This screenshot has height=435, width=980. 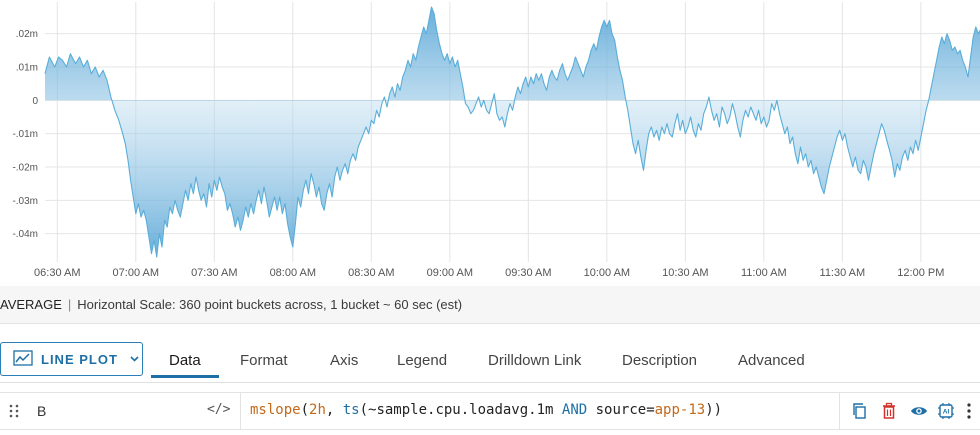 I want to click on y-axis: .02m .01m 0 -.01m -.02m -.03m -.04m, so click(x=25, y=134).